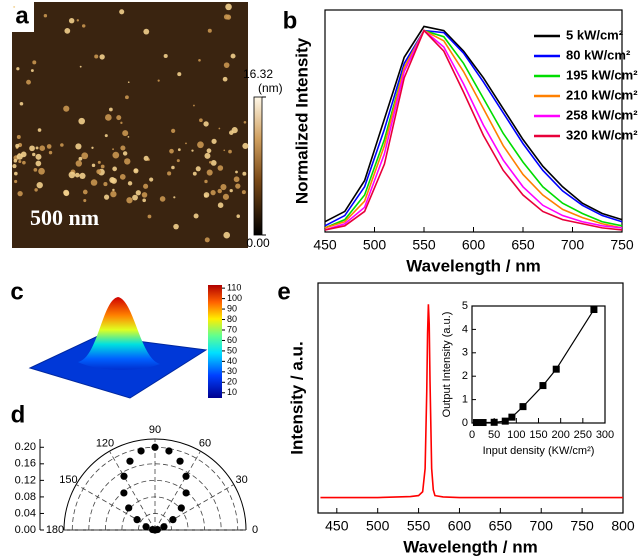 Image resolution: width=643 pixels, height=559 pixels. I want to click on polar-spoke, so click(132, 490).